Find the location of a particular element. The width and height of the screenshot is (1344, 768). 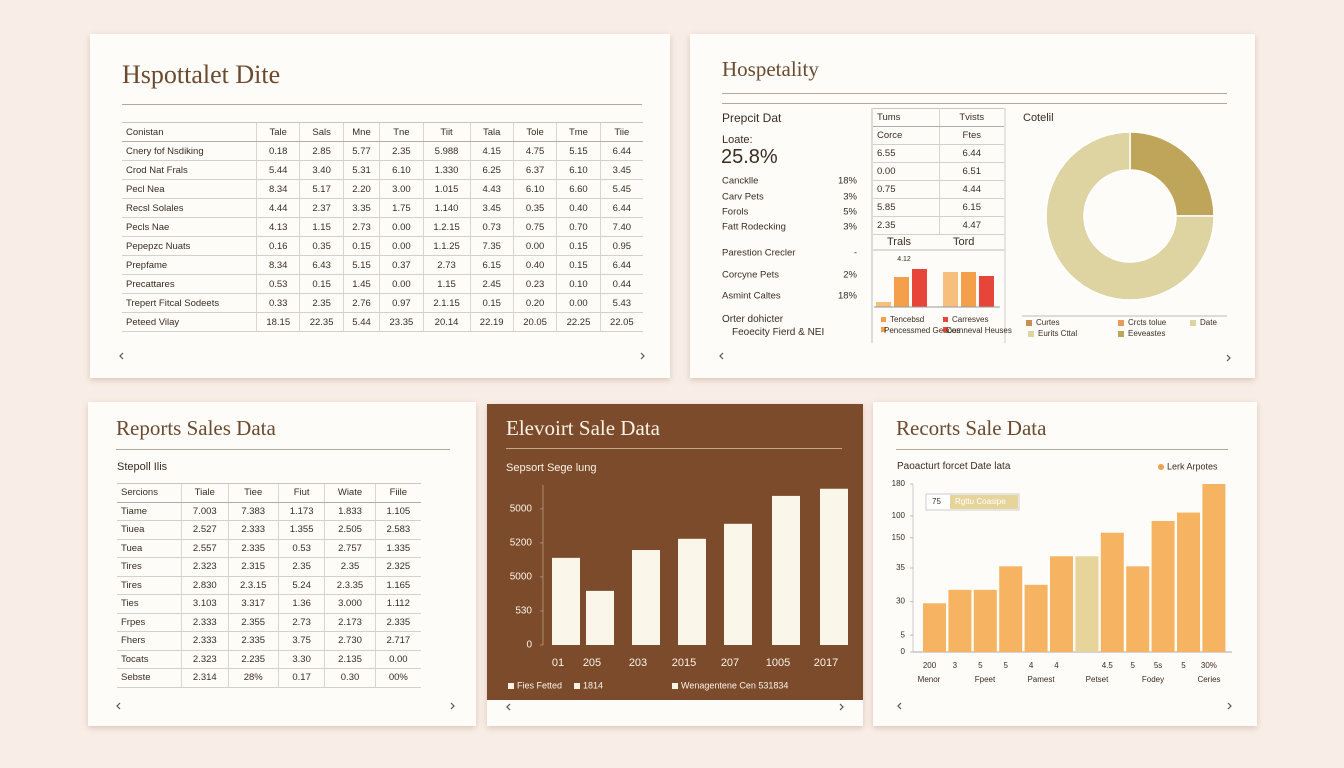

cell: 0.17 is located at coordinates (301, 678).